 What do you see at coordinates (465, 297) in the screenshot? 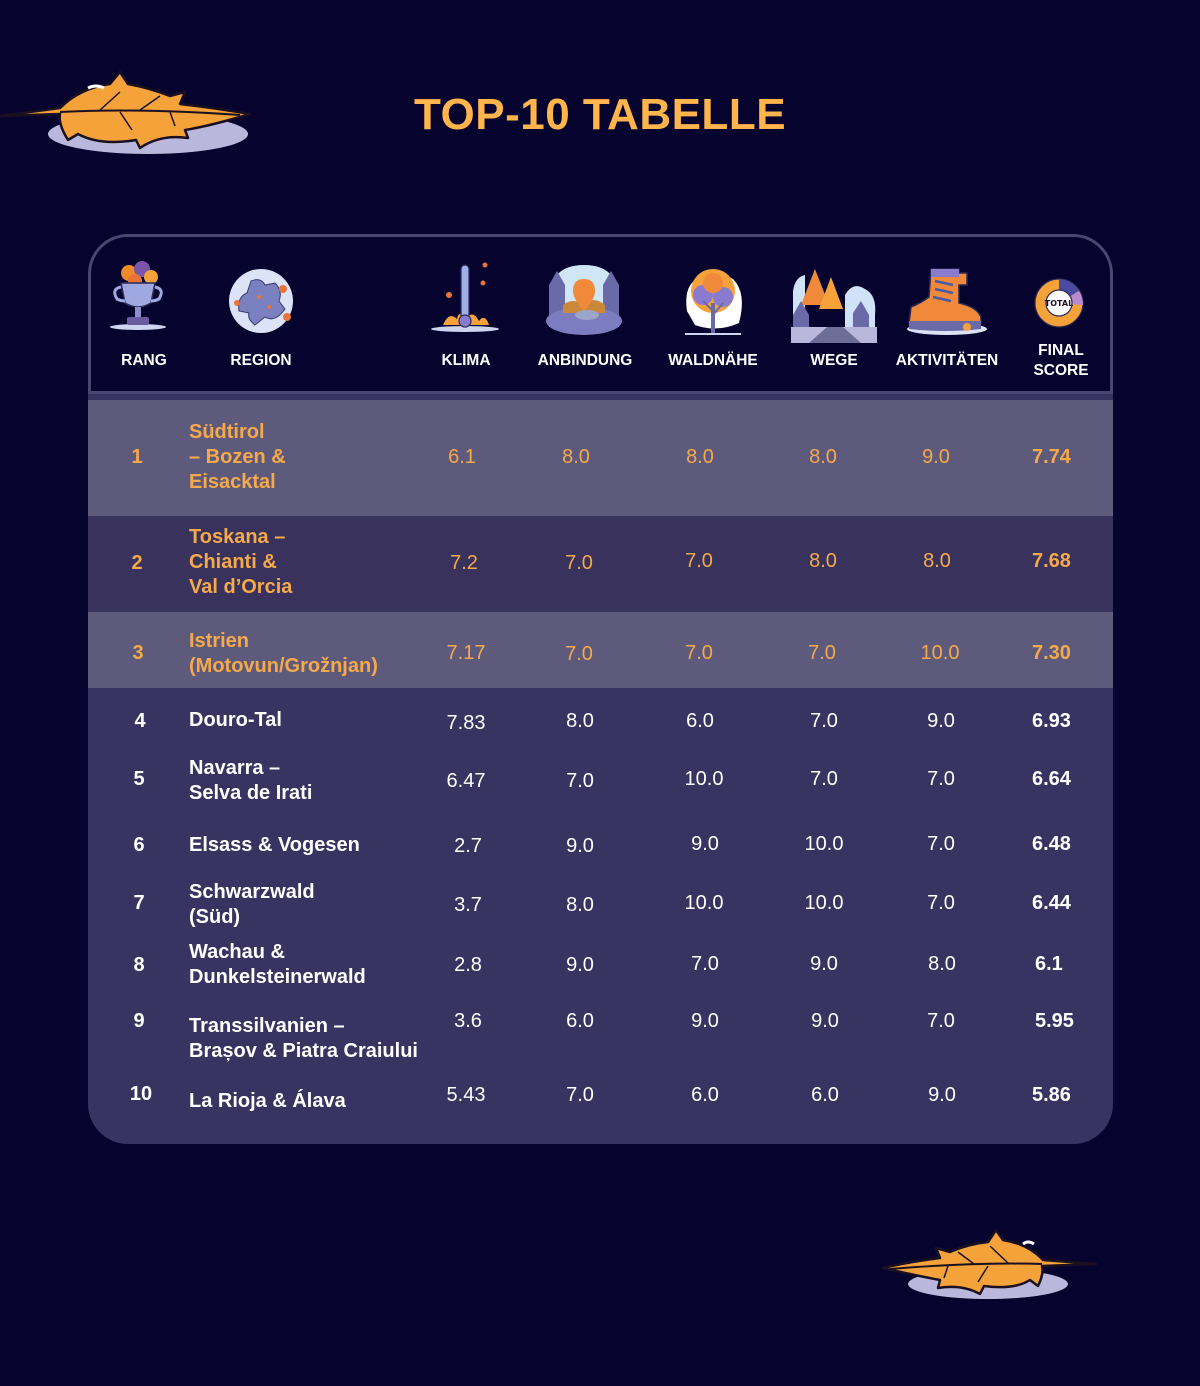
I see `thermometer-icon` at bounding box center [465, 297].